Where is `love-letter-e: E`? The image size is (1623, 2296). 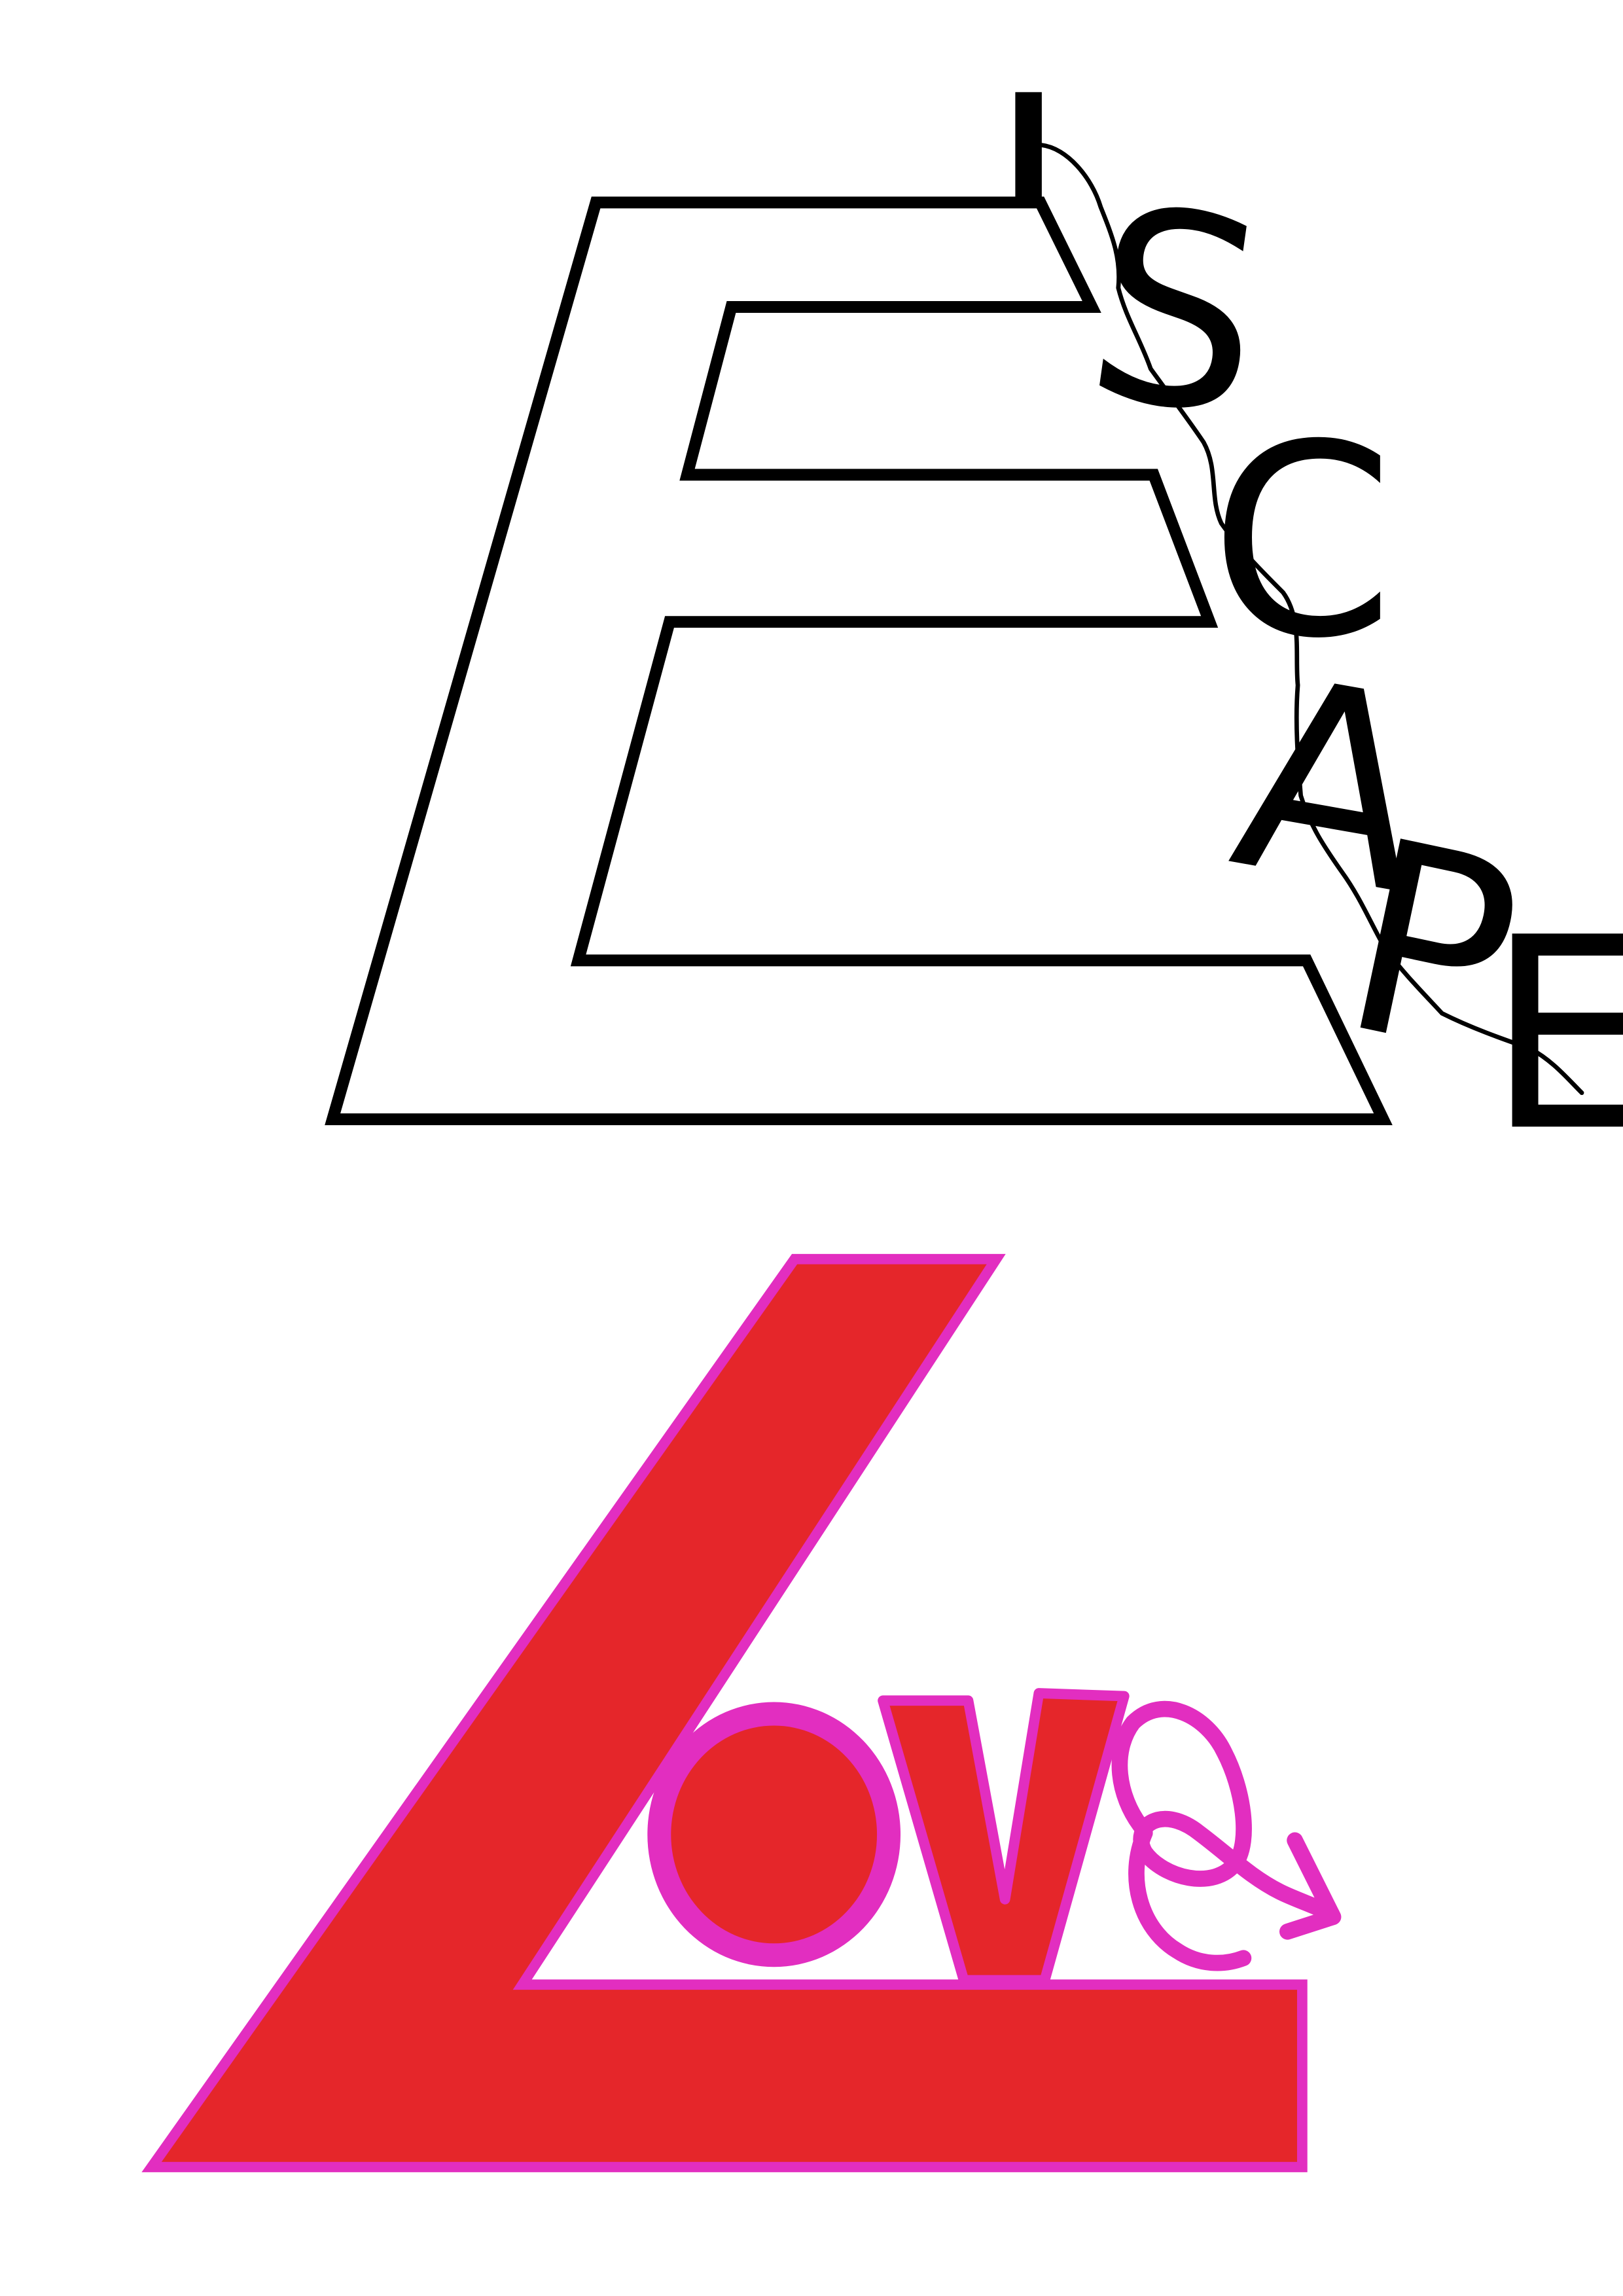
love-letter-e: E is located at coordinates (1227, 1835).